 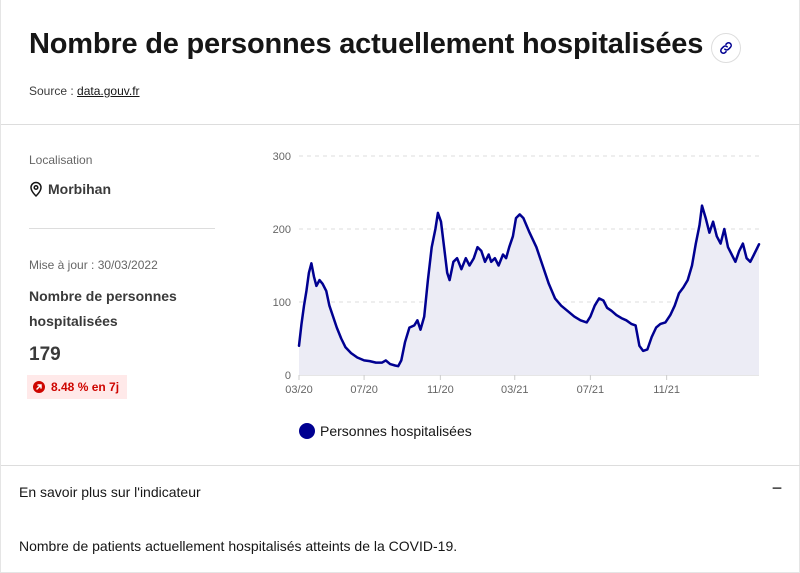 What do you see at coordinates (396, 431) in the screenshot?
I see `legend-label: Personnes hospitalisées` at bounding box center [396, 431].